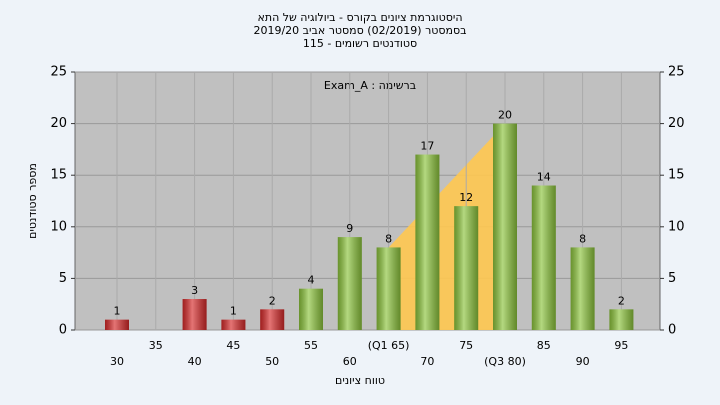 Image resolution: width=720 pixels, height=405 pixels. I want to click on x-tick-label: 95, so click(621, 345).